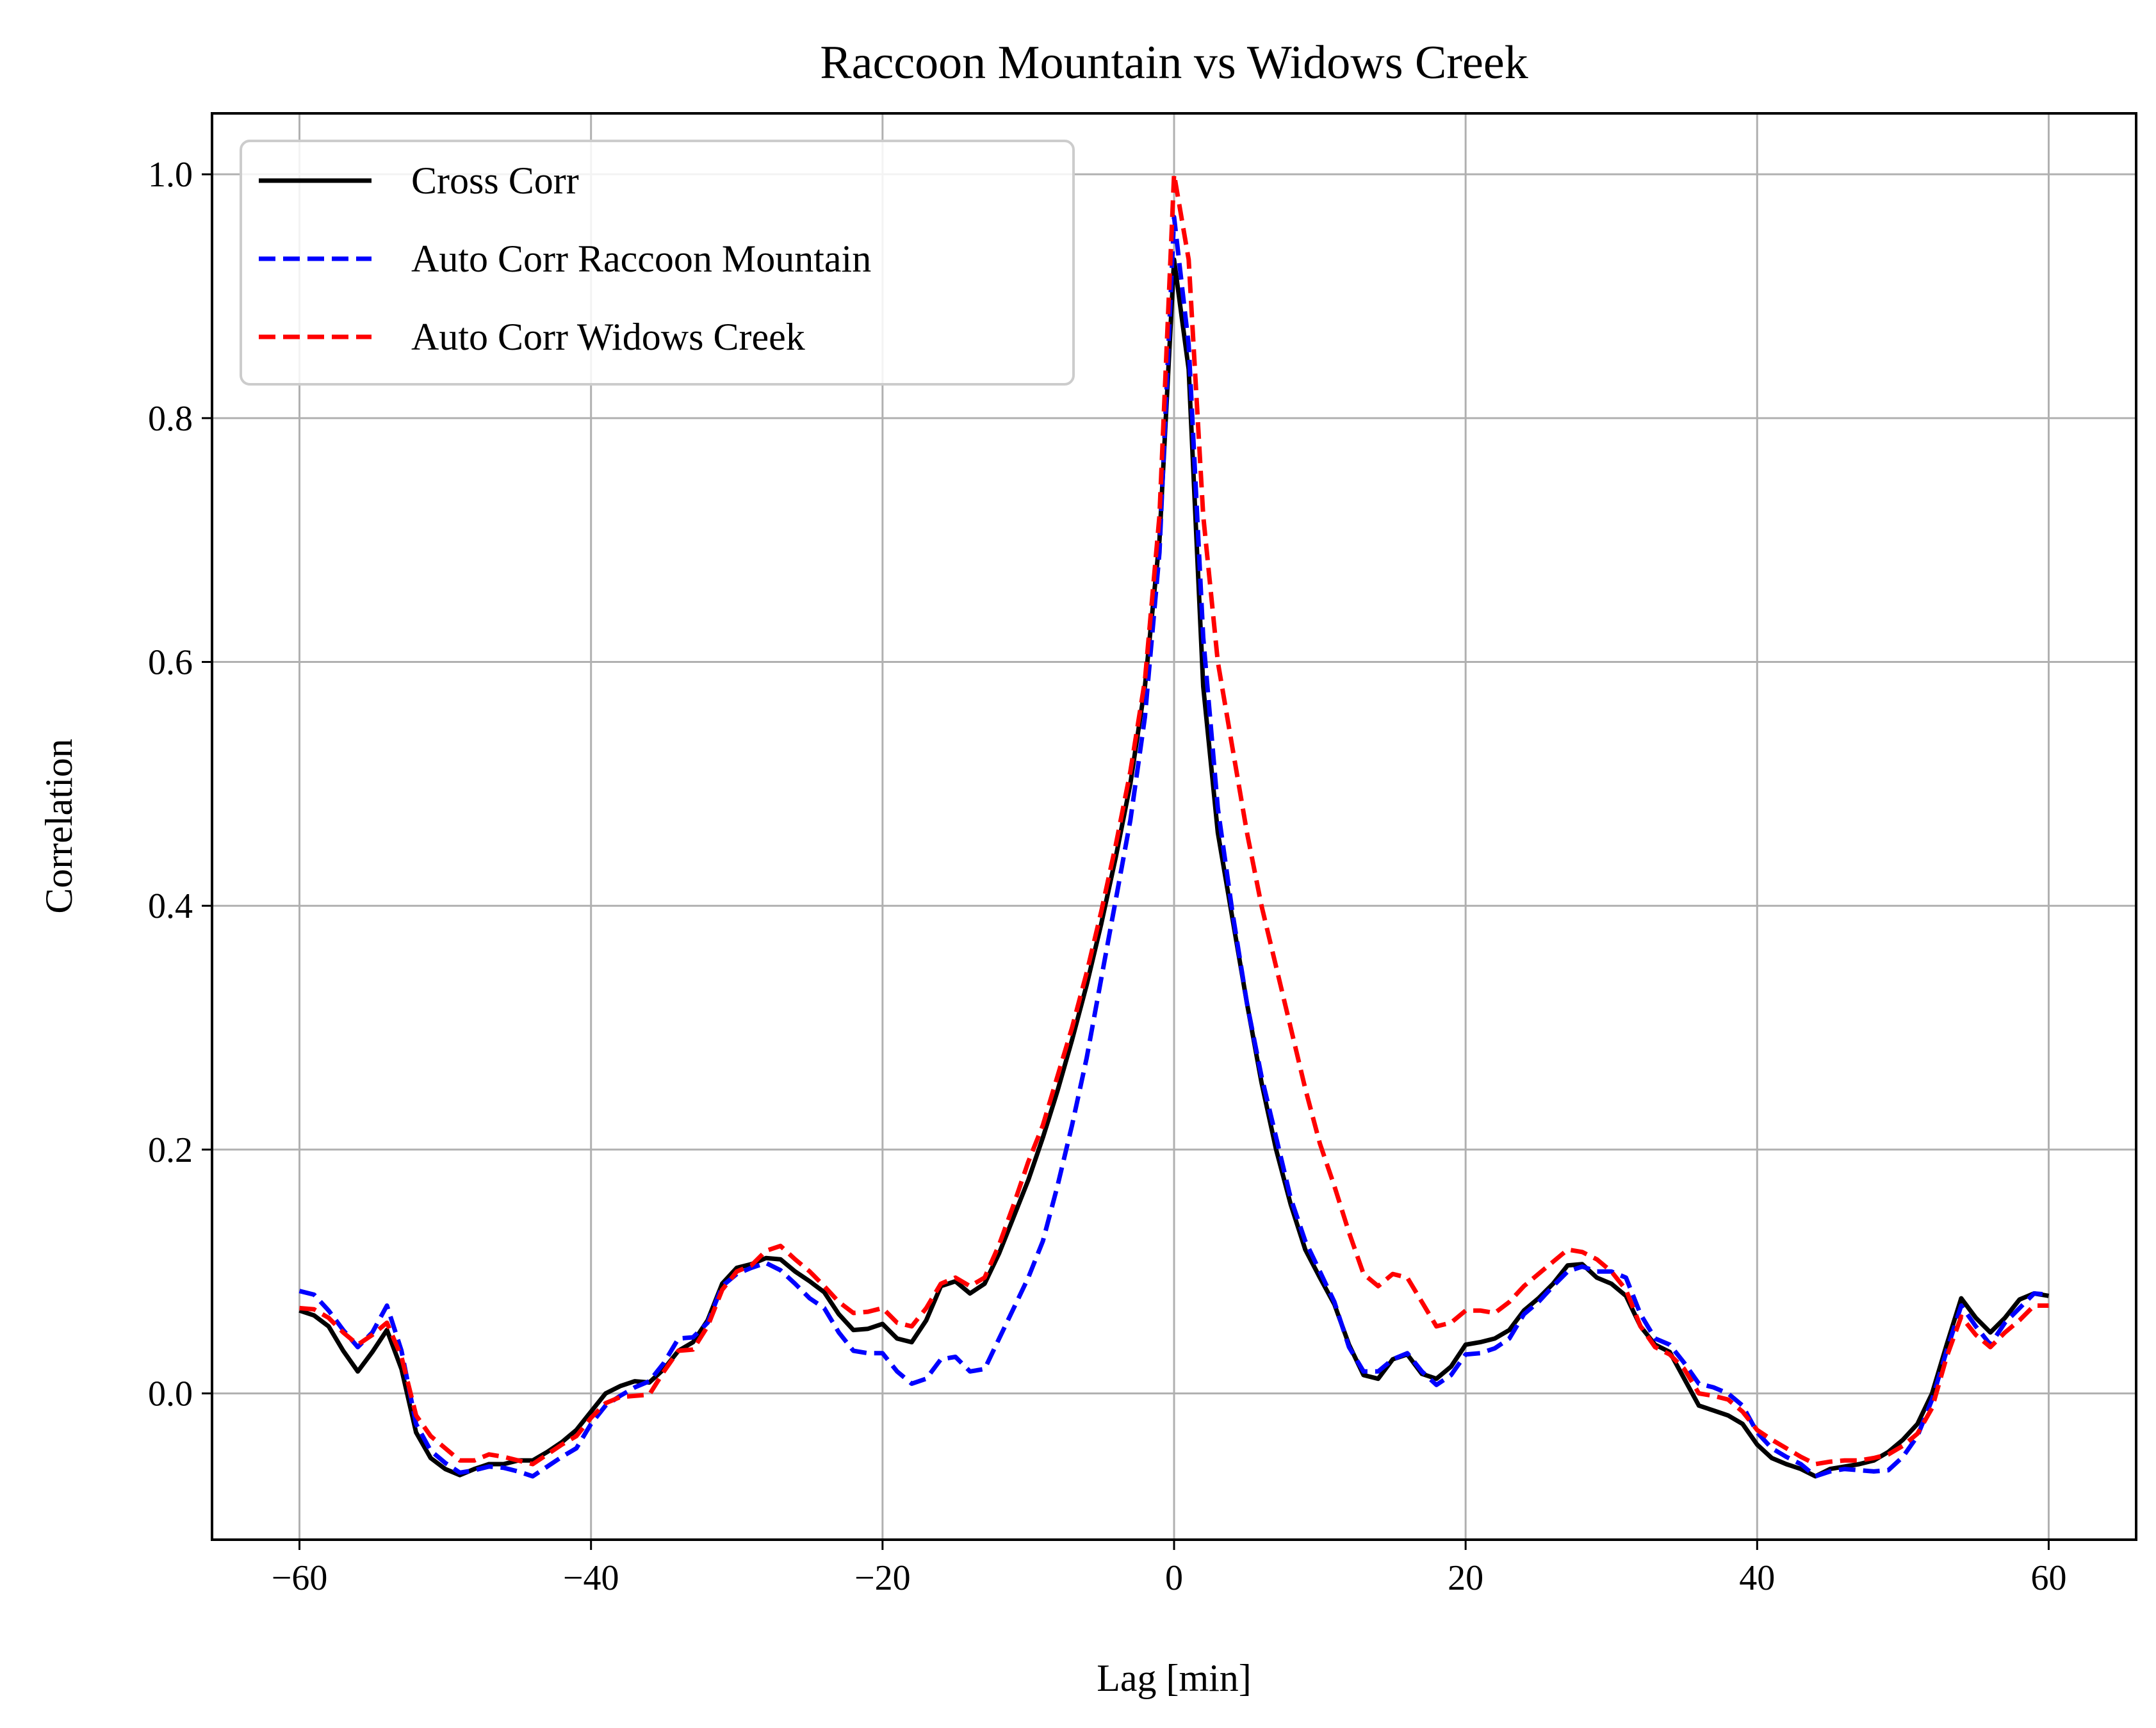 The height and width of the screenshot is (1728, 2156). Describe the element at coordinates (591, 1578) in the screenshot. I see `x-tick-label: −40` at that location.